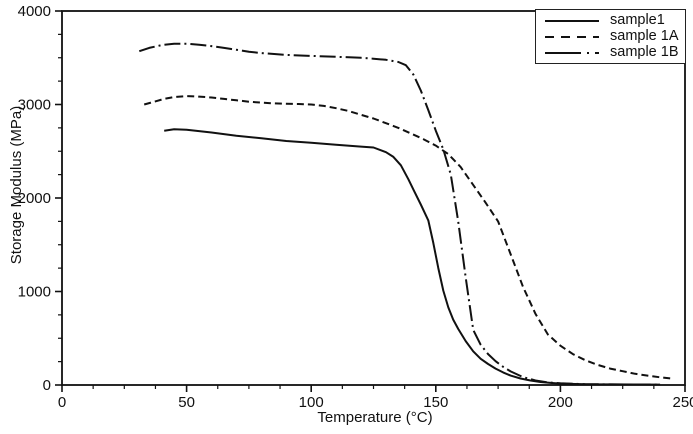 This screenshot has height=434, width=693. Describe the element at coordinates (572, 52) in the screenshot. I see `sample1b-line-swatch-icon` at that location.